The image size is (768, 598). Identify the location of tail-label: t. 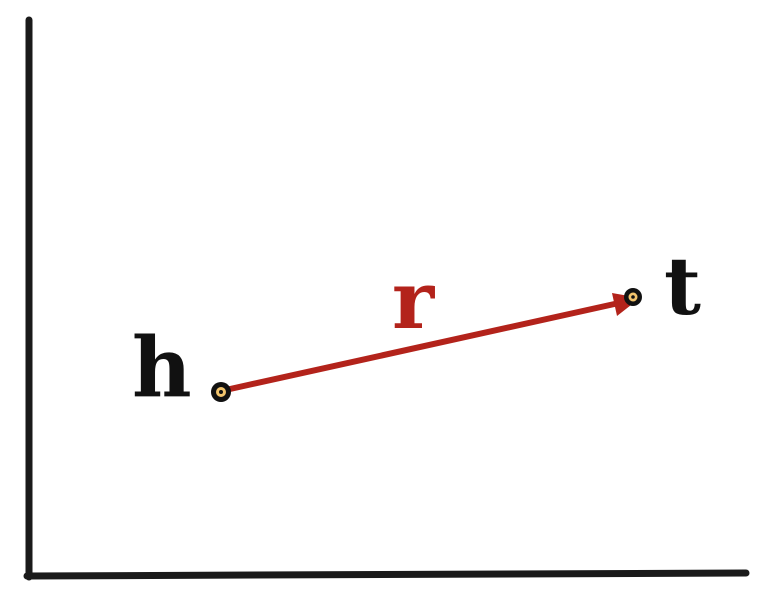
(682, 286).